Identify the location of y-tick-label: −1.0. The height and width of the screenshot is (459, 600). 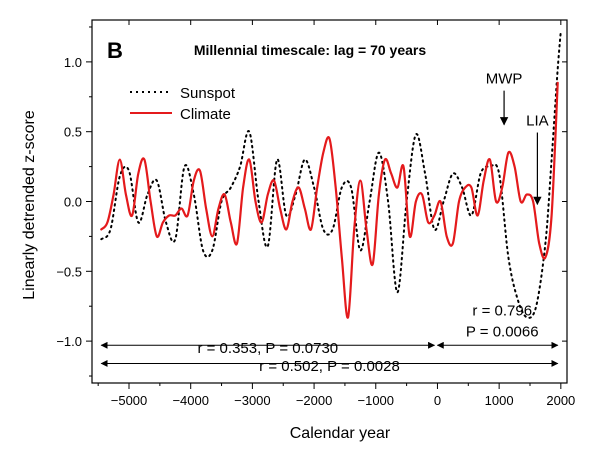
(69, 341).